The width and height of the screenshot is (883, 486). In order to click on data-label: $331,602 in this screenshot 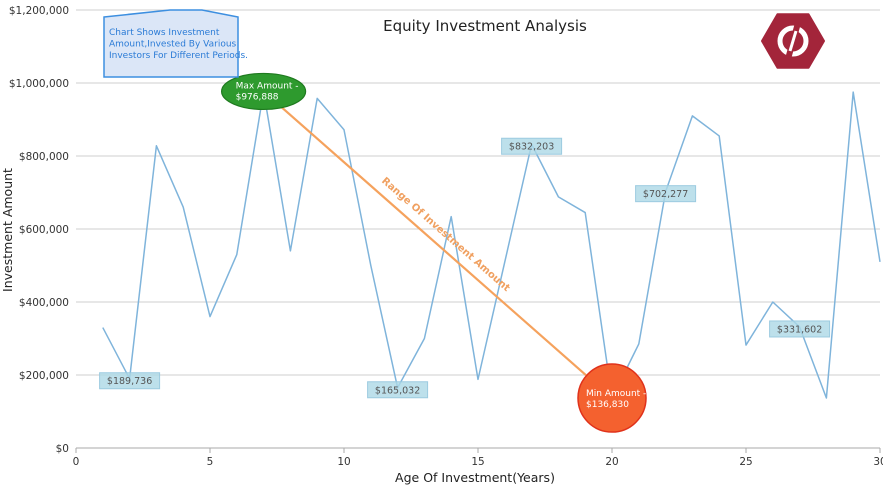, I will do `click(799, 329)`.